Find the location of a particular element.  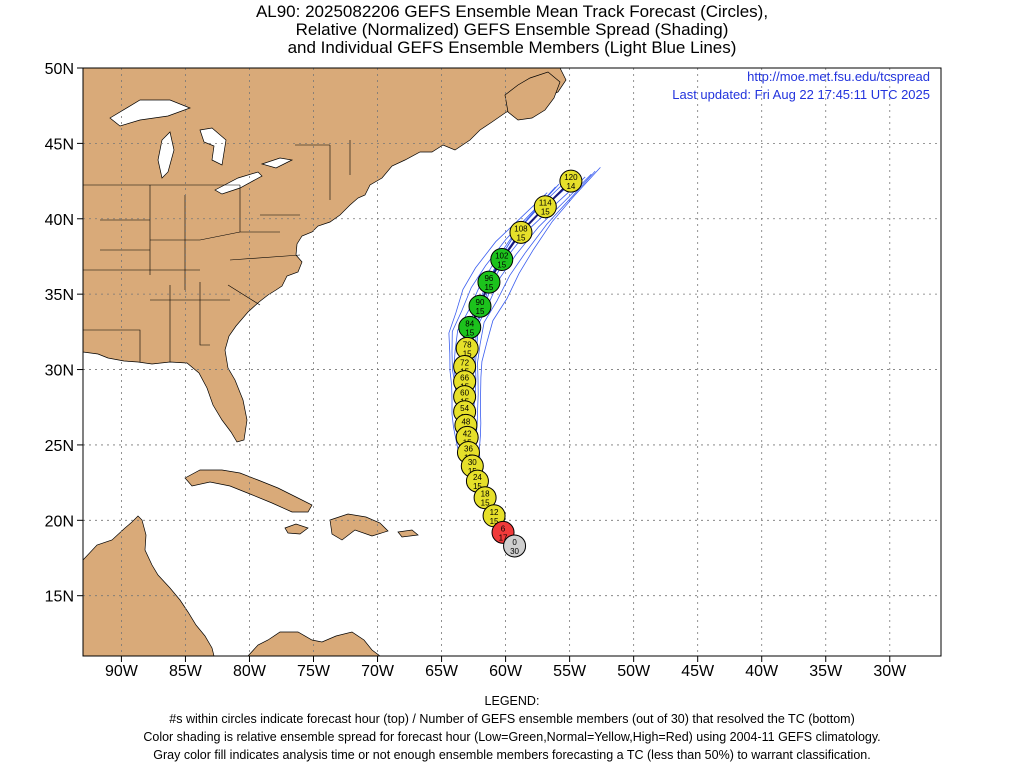

forecast-hour-label: 36 is located at coordinates (468, 448).